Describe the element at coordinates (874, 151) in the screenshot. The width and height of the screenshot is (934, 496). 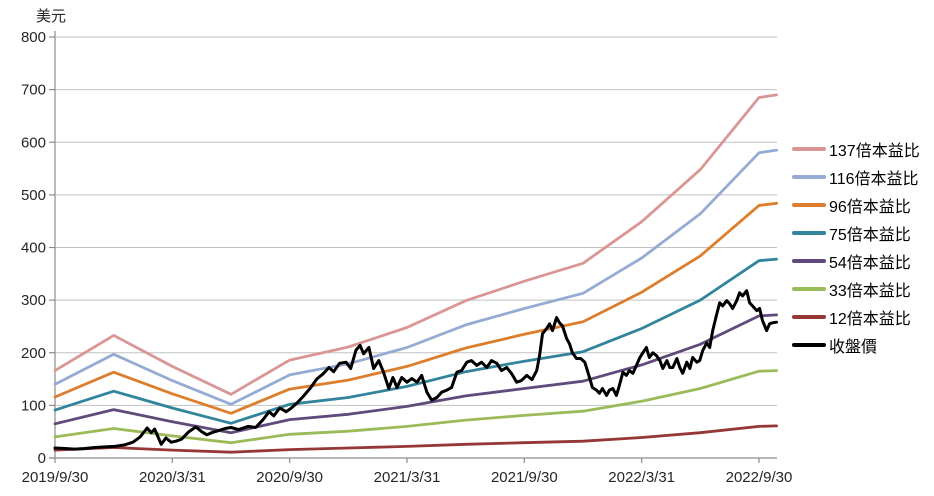
I see `legend-item-label: 137倍本益比` at that location.